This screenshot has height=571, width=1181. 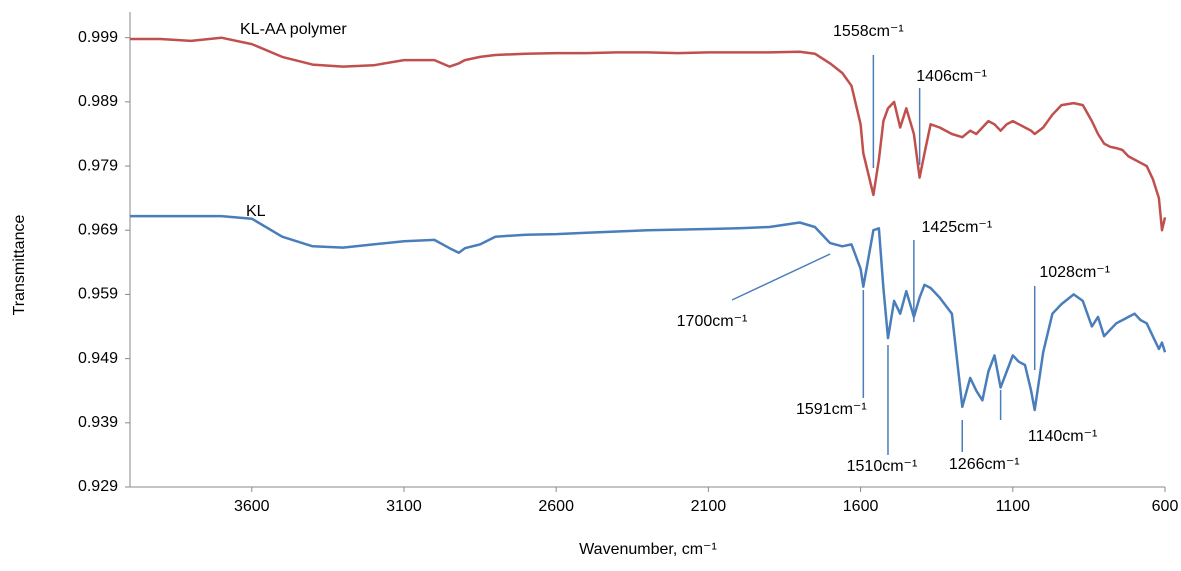 I want to click on x-tick-label: 3100, so click(x=404, y=506).